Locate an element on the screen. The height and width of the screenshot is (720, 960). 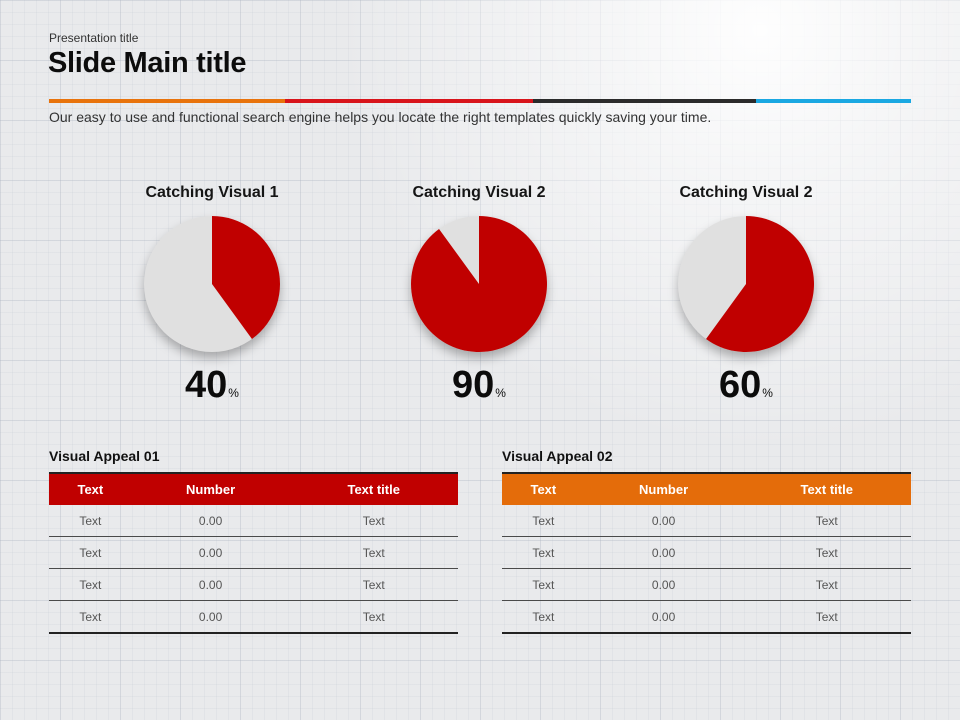
pie-chart-3: Catching Visual 2 60% is located at coordinates (746, 295).